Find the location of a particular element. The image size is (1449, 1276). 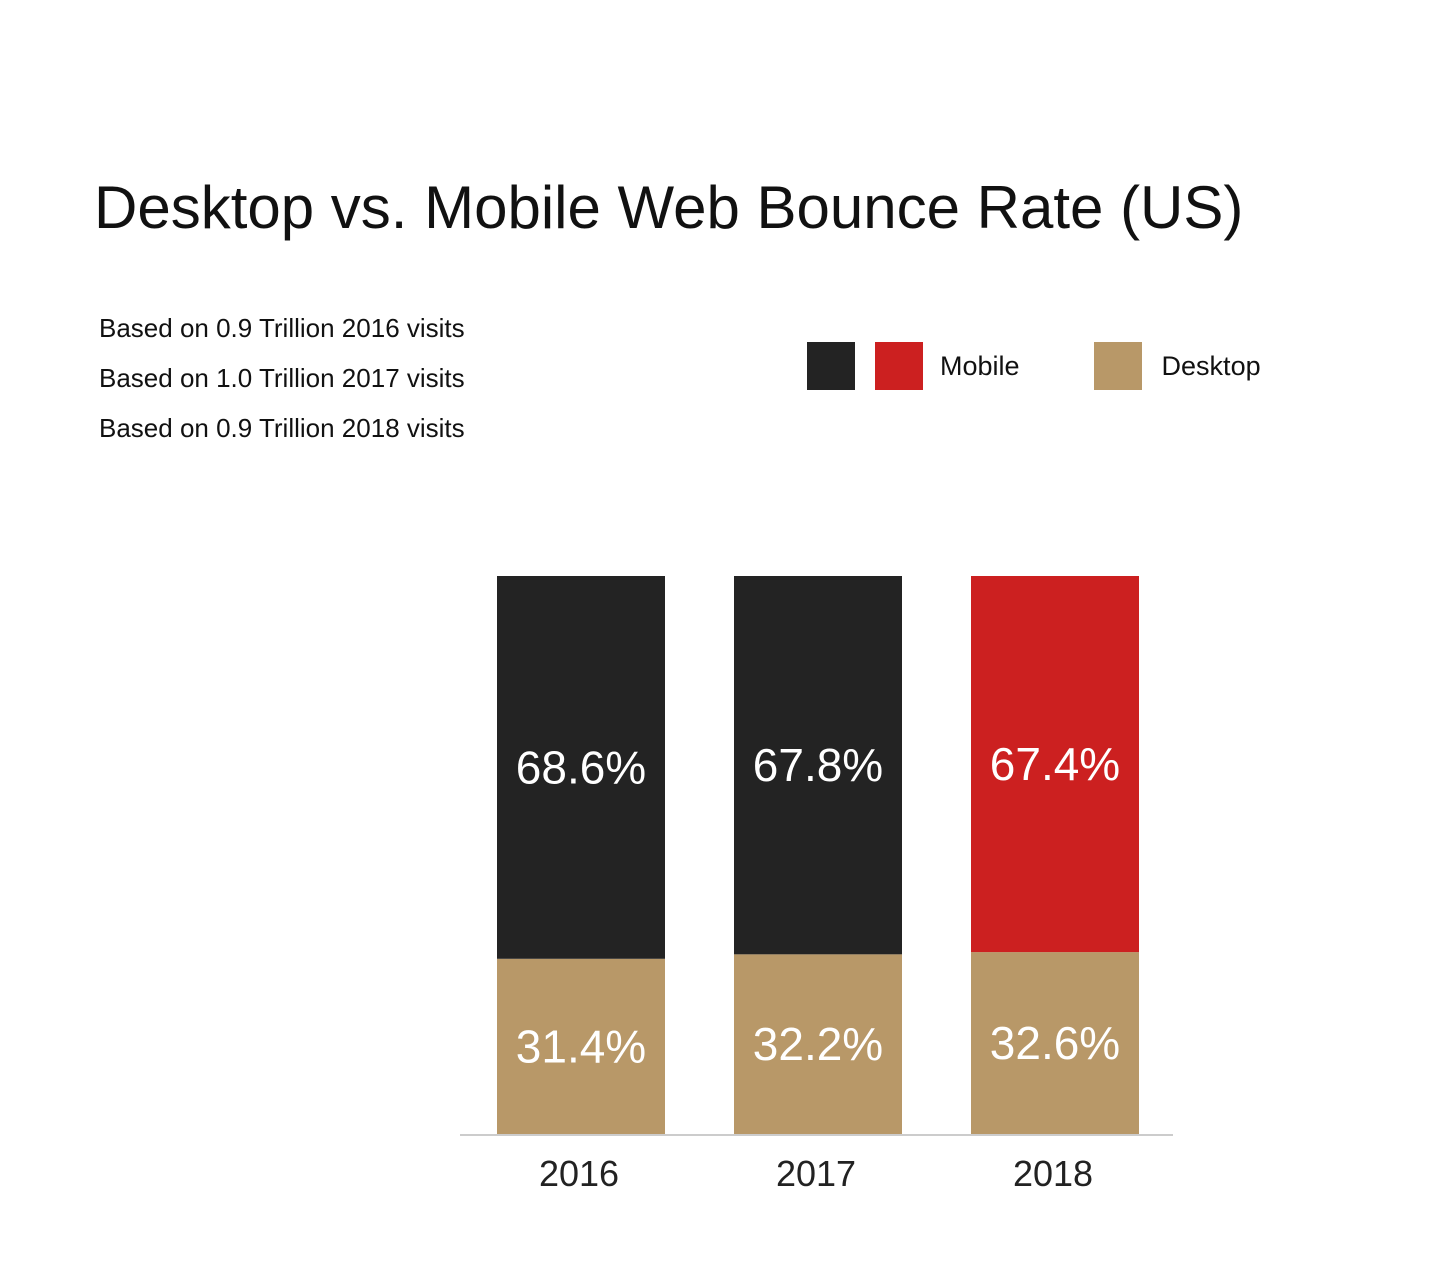

legend-swatch-mobile-early is located at coordinates (831, 366).